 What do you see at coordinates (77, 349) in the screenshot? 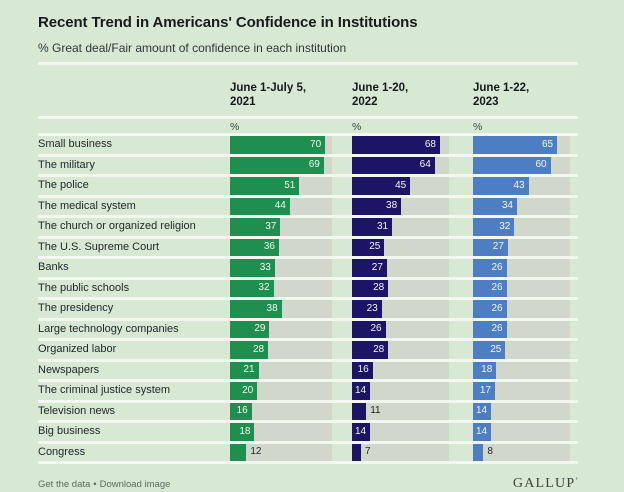
I see `row-label: Organized labor` at bounding box center [77, 349].